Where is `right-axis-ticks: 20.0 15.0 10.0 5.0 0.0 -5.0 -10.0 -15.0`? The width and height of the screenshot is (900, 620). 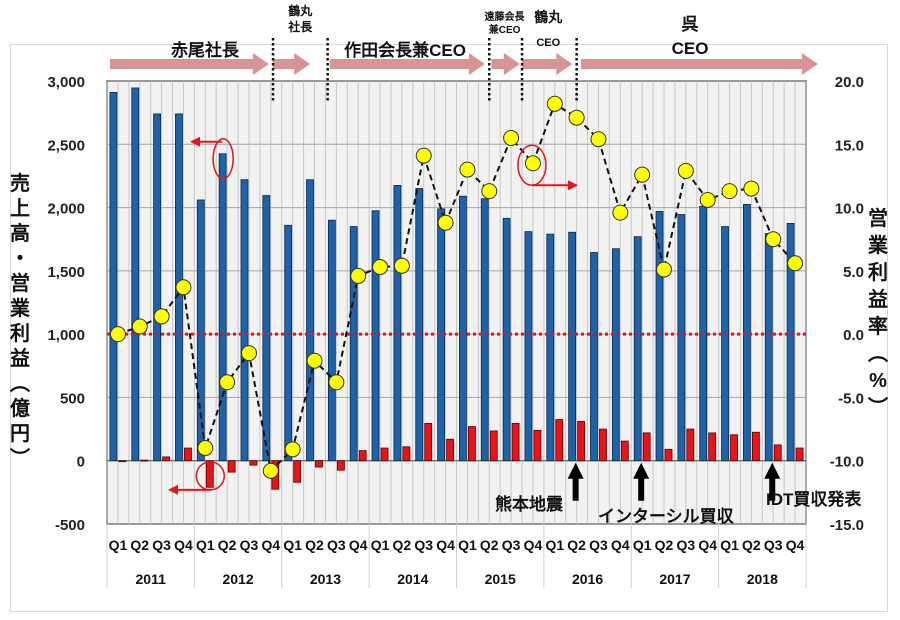 right-axis-ticks: 20.0 15.0 10.0 5.0 0.0 -5.0 -10.0 -15.0 is located at coordinates (847, 304).